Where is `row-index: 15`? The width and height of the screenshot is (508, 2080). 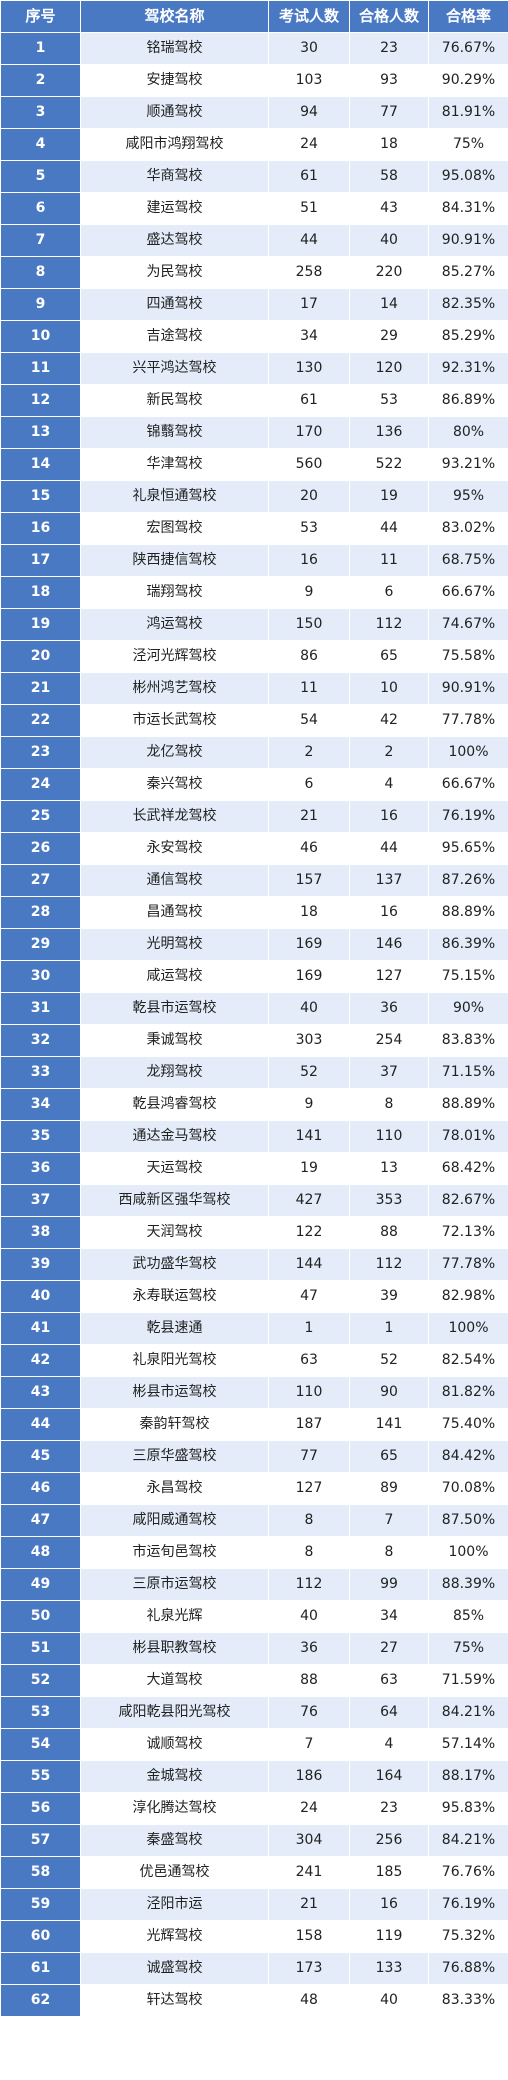 row-index: 15 is located at coordinates (40, 496).